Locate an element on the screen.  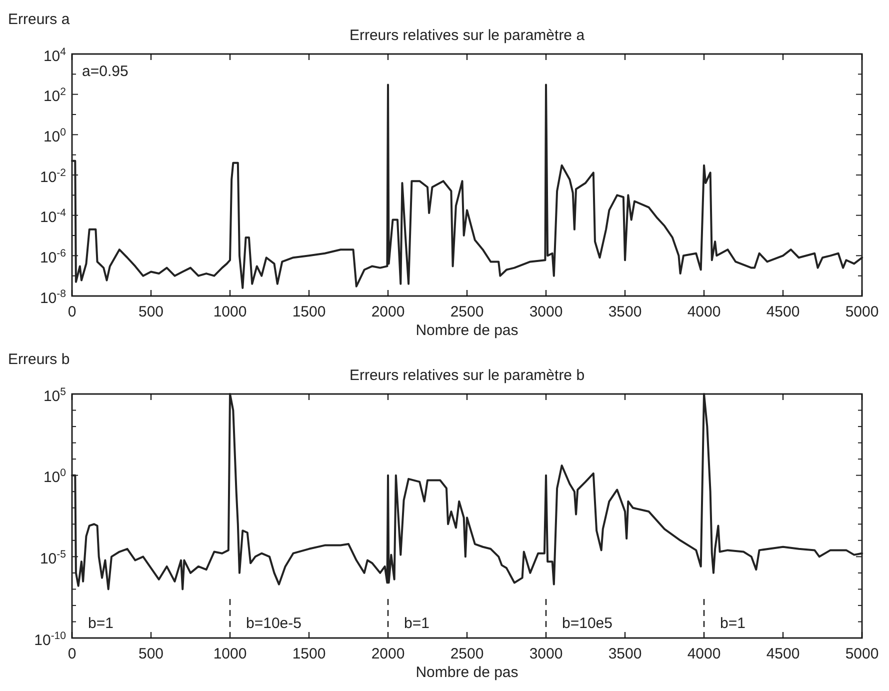
y-axis-title: Erreurs b is located at coordinates (39, 359).